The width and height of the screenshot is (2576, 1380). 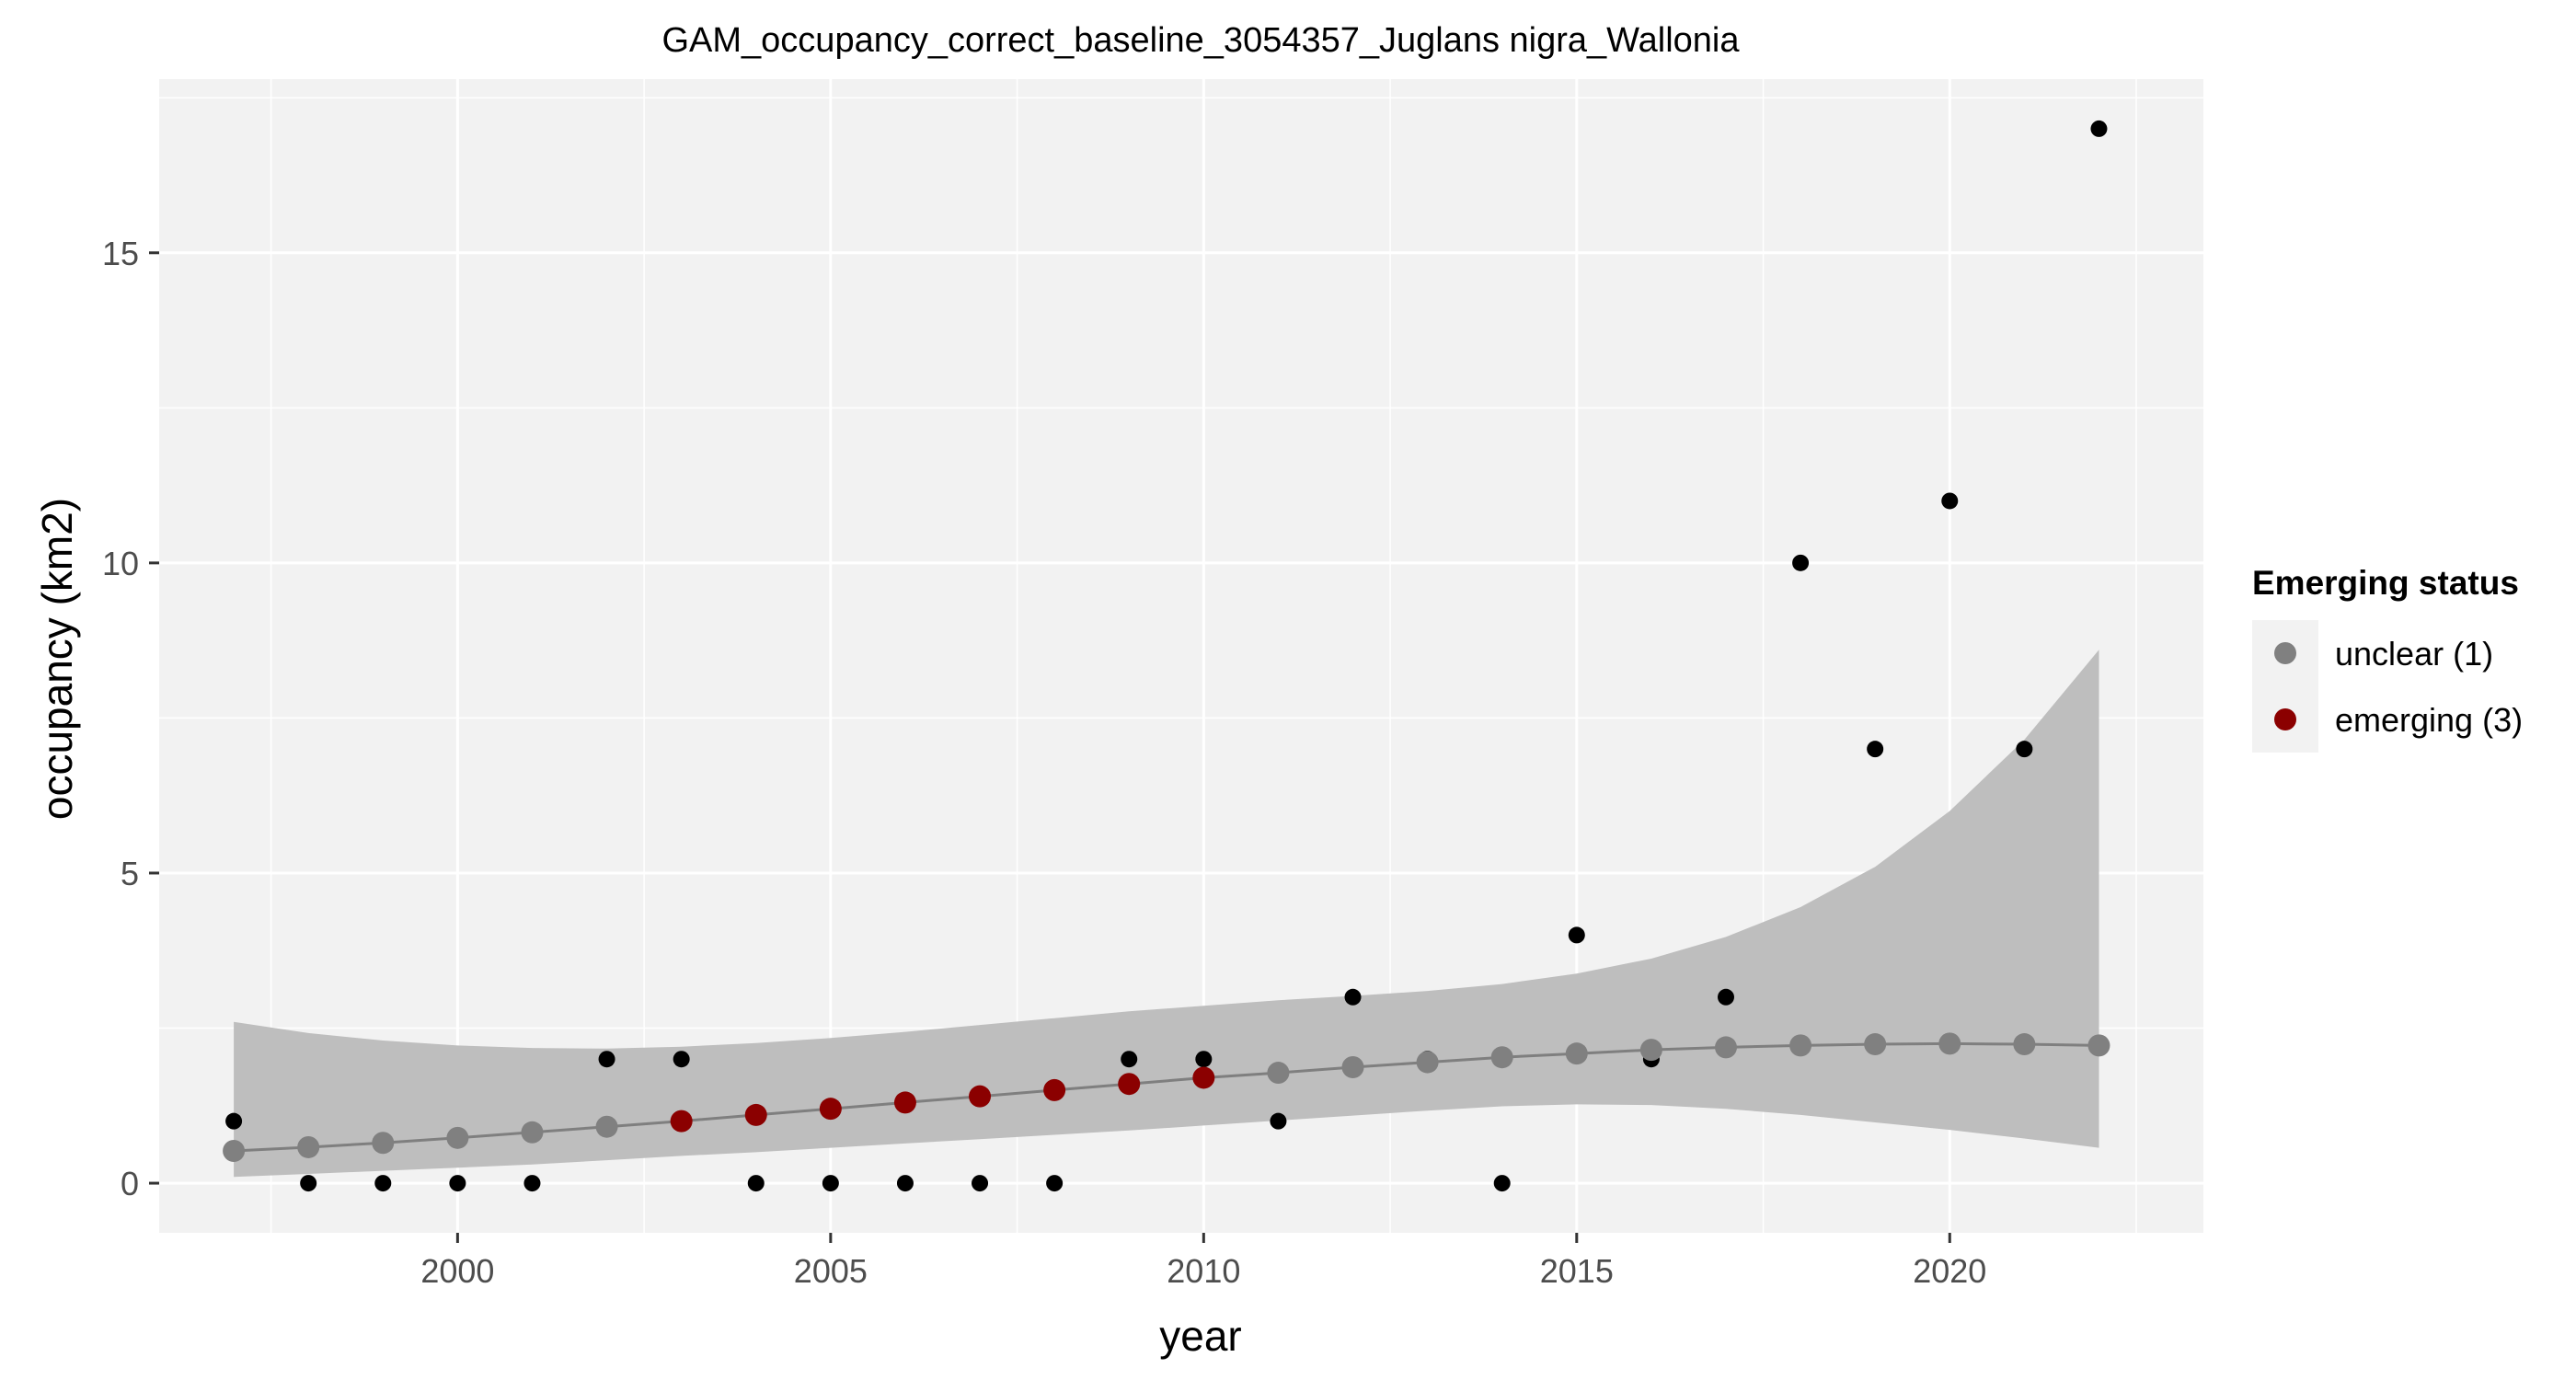 I want to click on y-tick-labels: 0 5 10 15, so click(x=120, y=718).